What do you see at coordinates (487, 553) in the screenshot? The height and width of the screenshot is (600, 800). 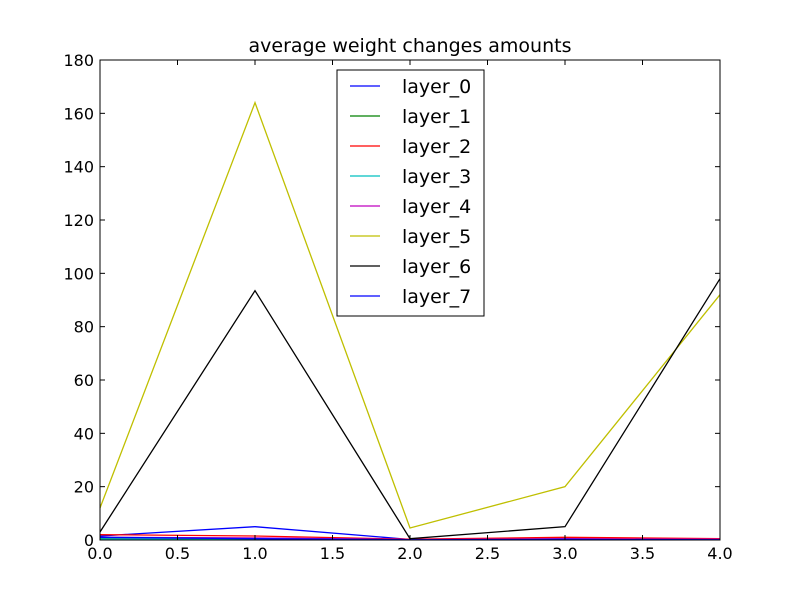 I see `x-tick-label: 2.5` at bounding box center [487, 553].